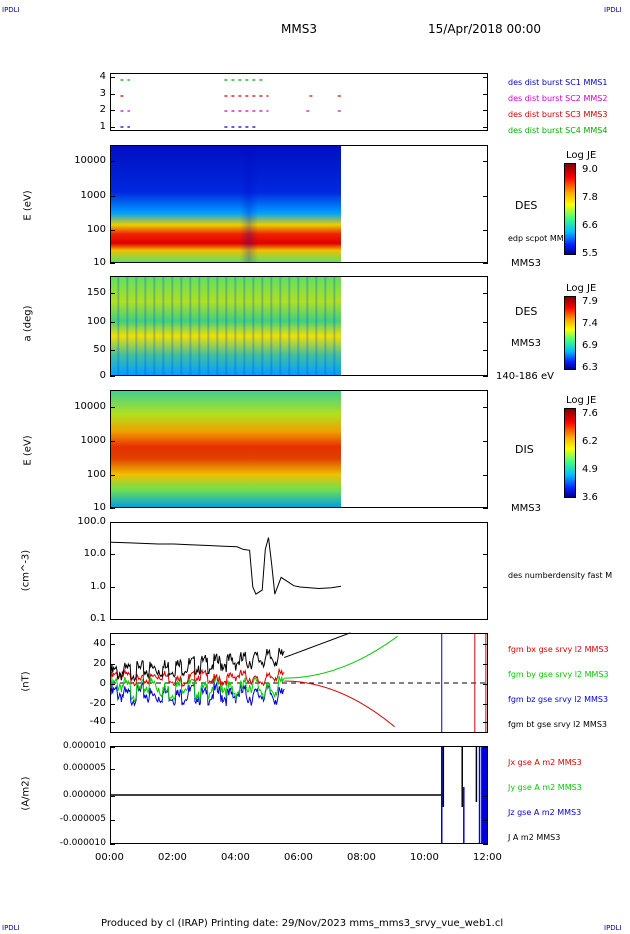  Describe the element at coordinates (590, 497) in the screenshot. I see `colorbar-tick: 3.6` at that location.